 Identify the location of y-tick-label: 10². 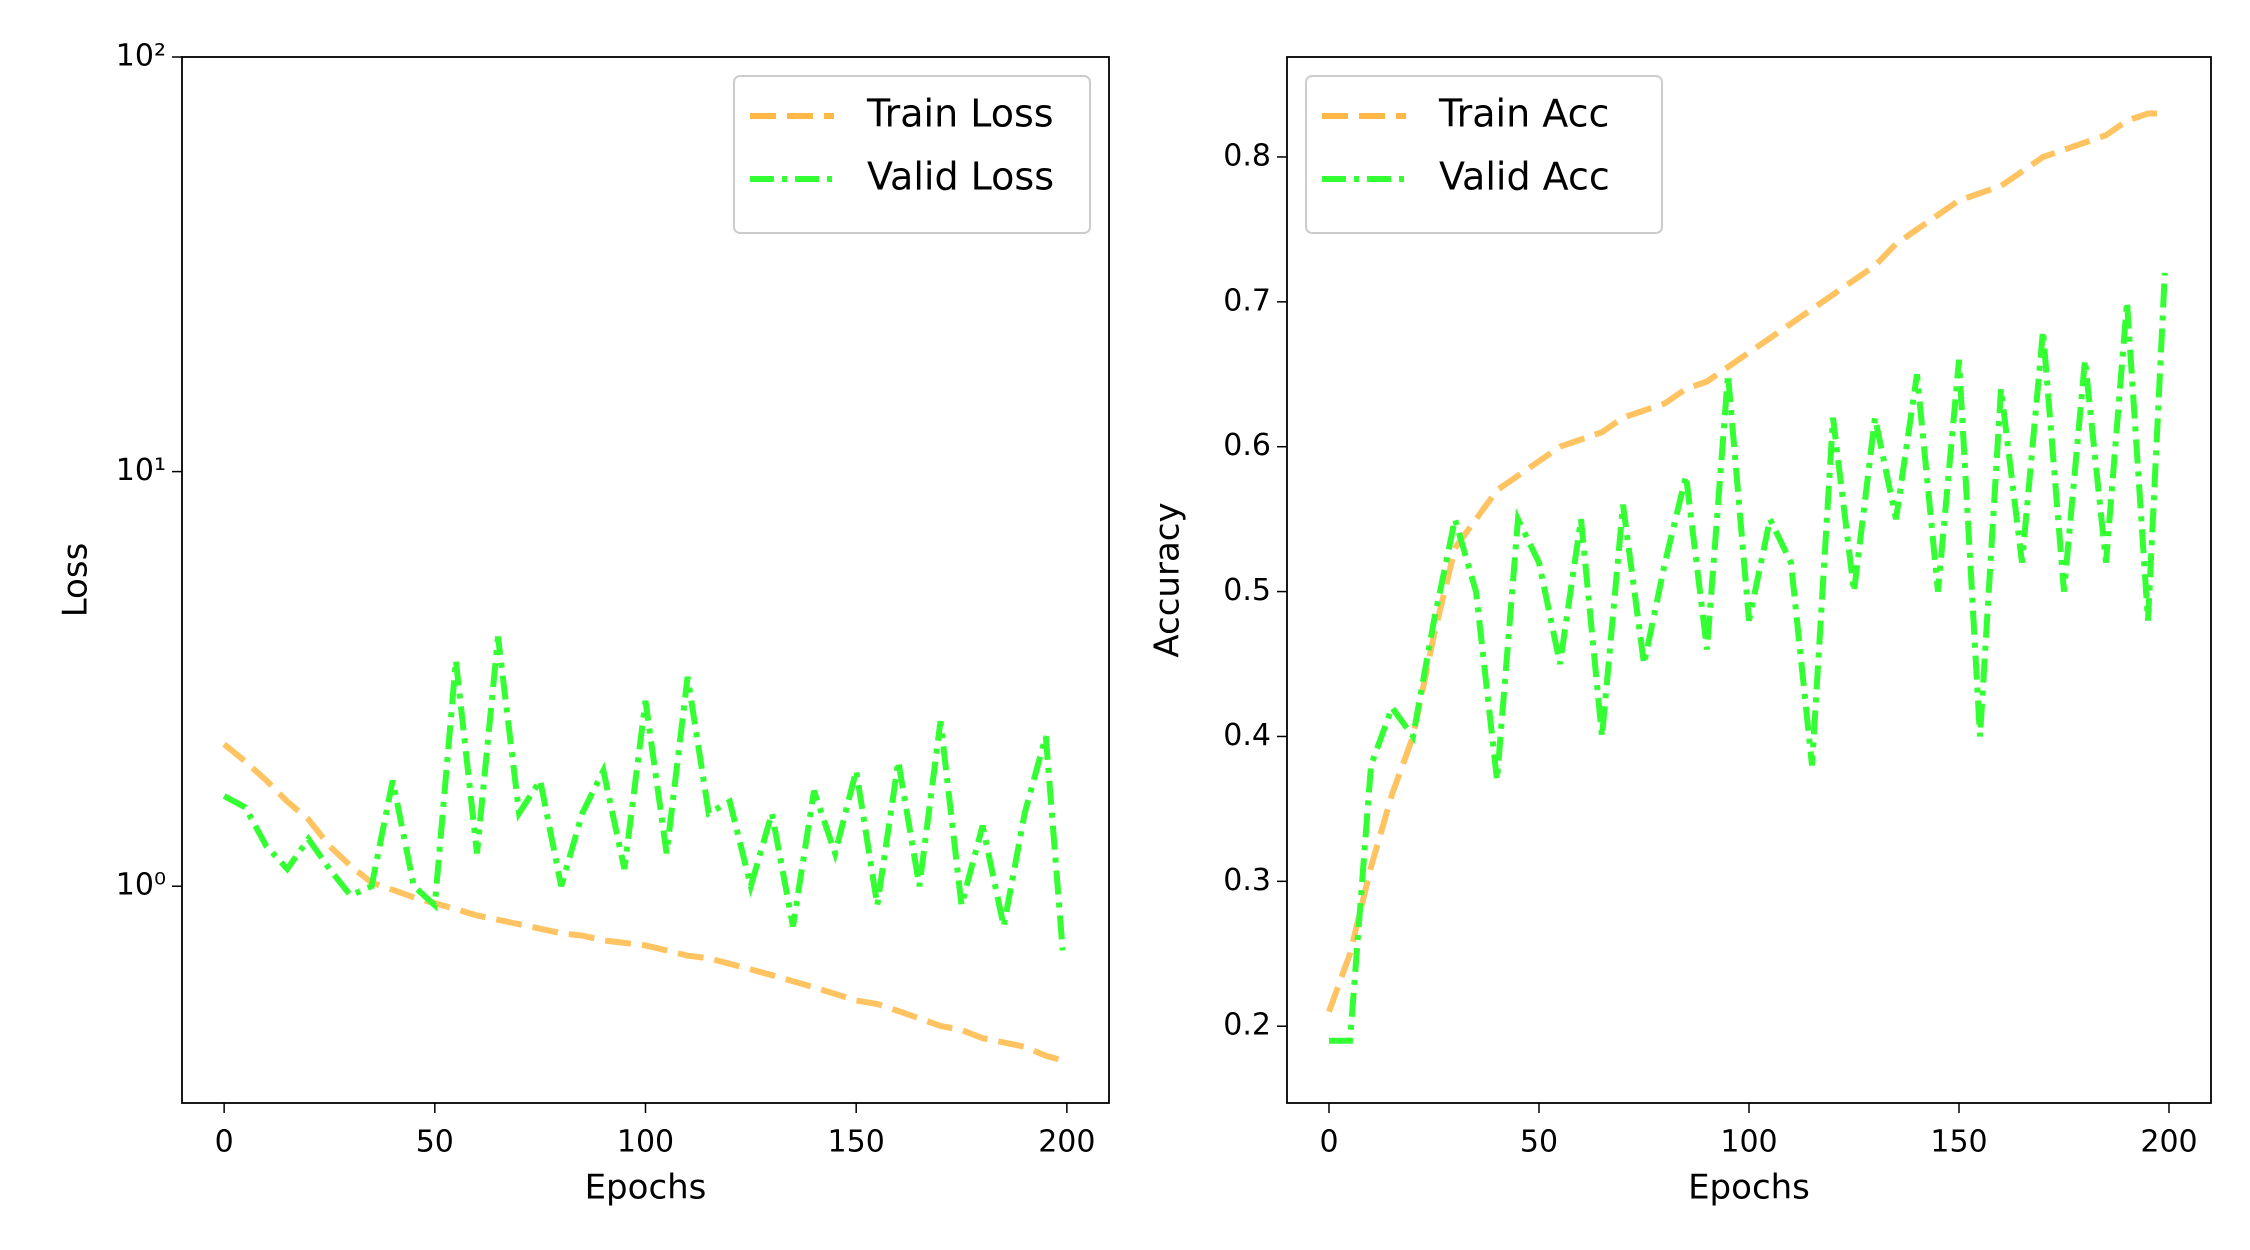
(141, 56).